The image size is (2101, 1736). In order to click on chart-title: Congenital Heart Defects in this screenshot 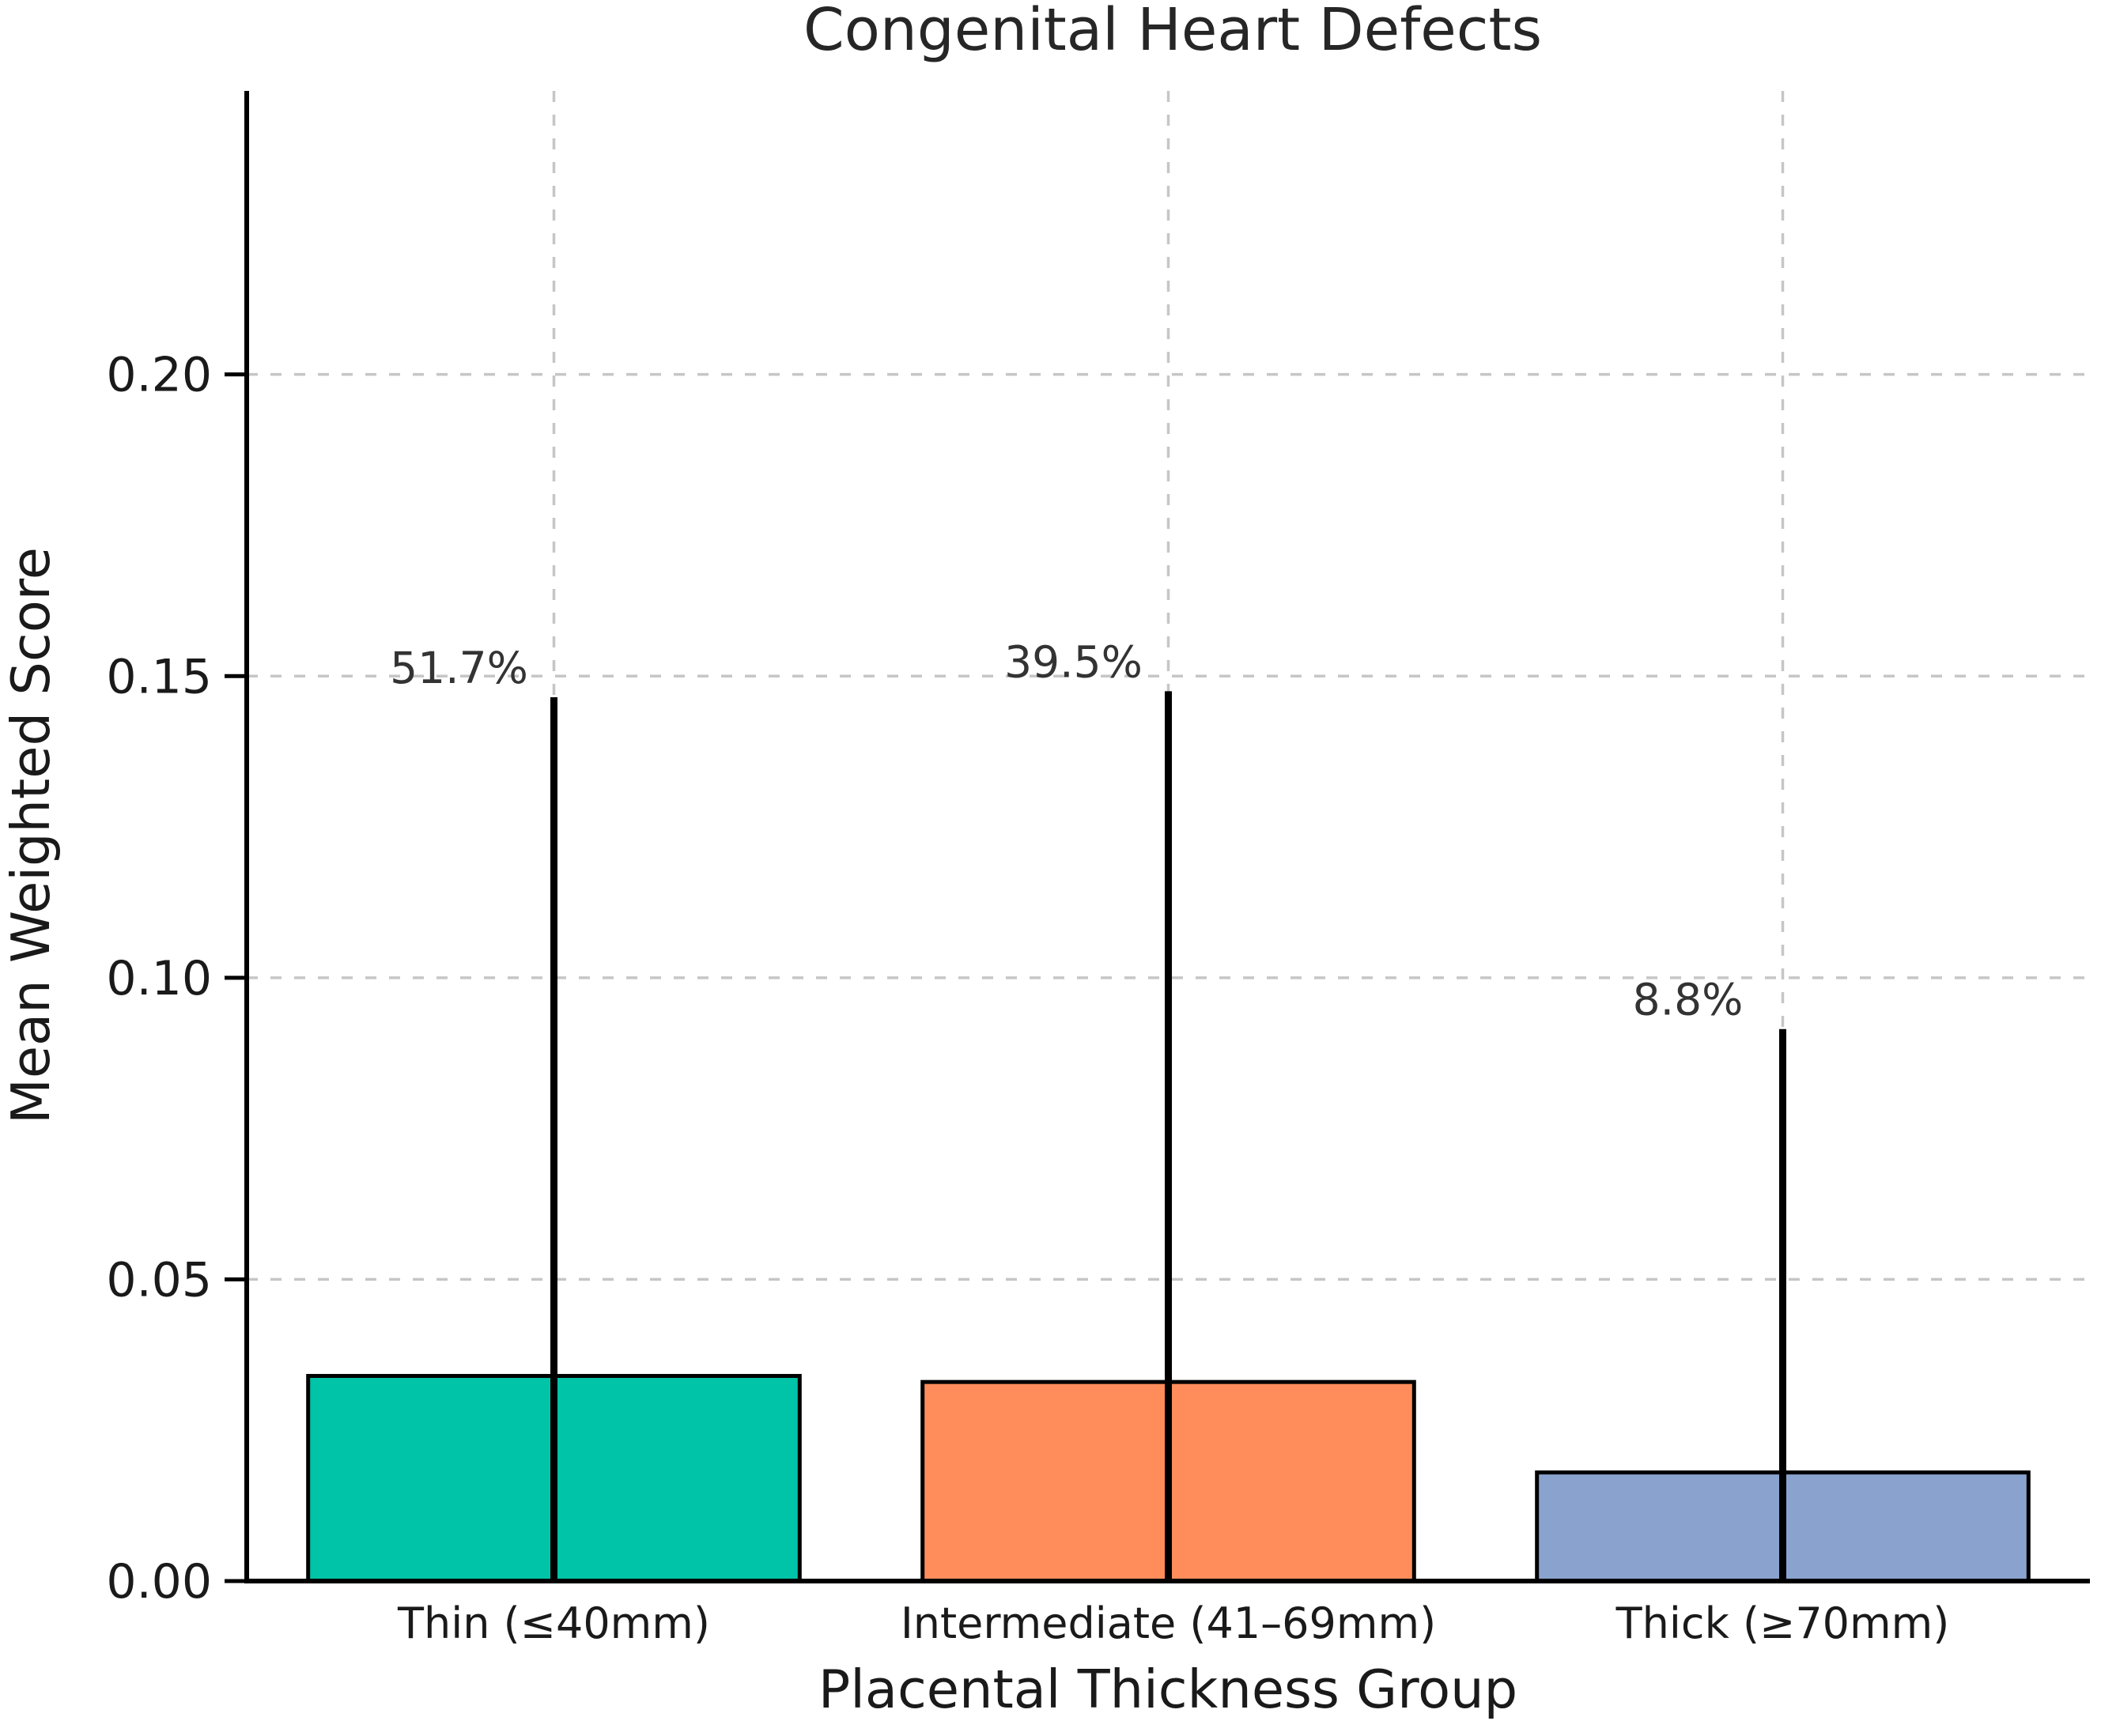, I will do `click(1172, 32)`.